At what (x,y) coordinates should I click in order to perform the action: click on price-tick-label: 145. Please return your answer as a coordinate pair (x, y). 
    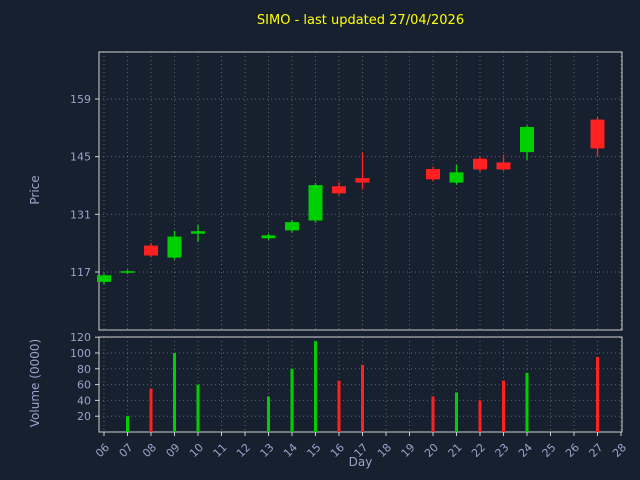
    Looking at the image, I should click on (80, 157).